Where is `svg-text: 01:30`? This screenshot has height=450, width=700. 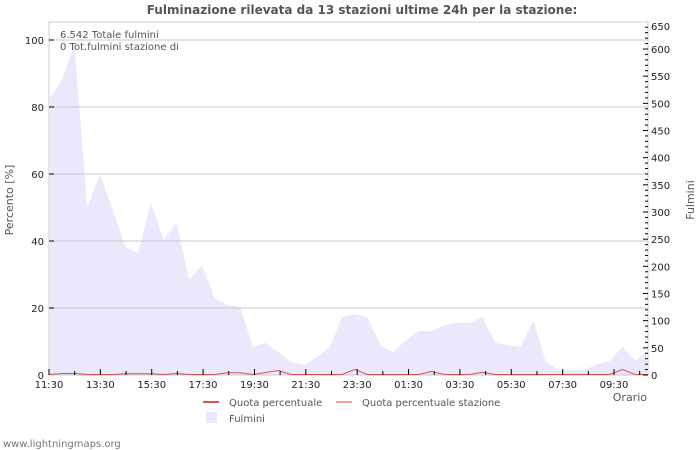 svg-text: 01:30 is located at coordinates (408, 385).